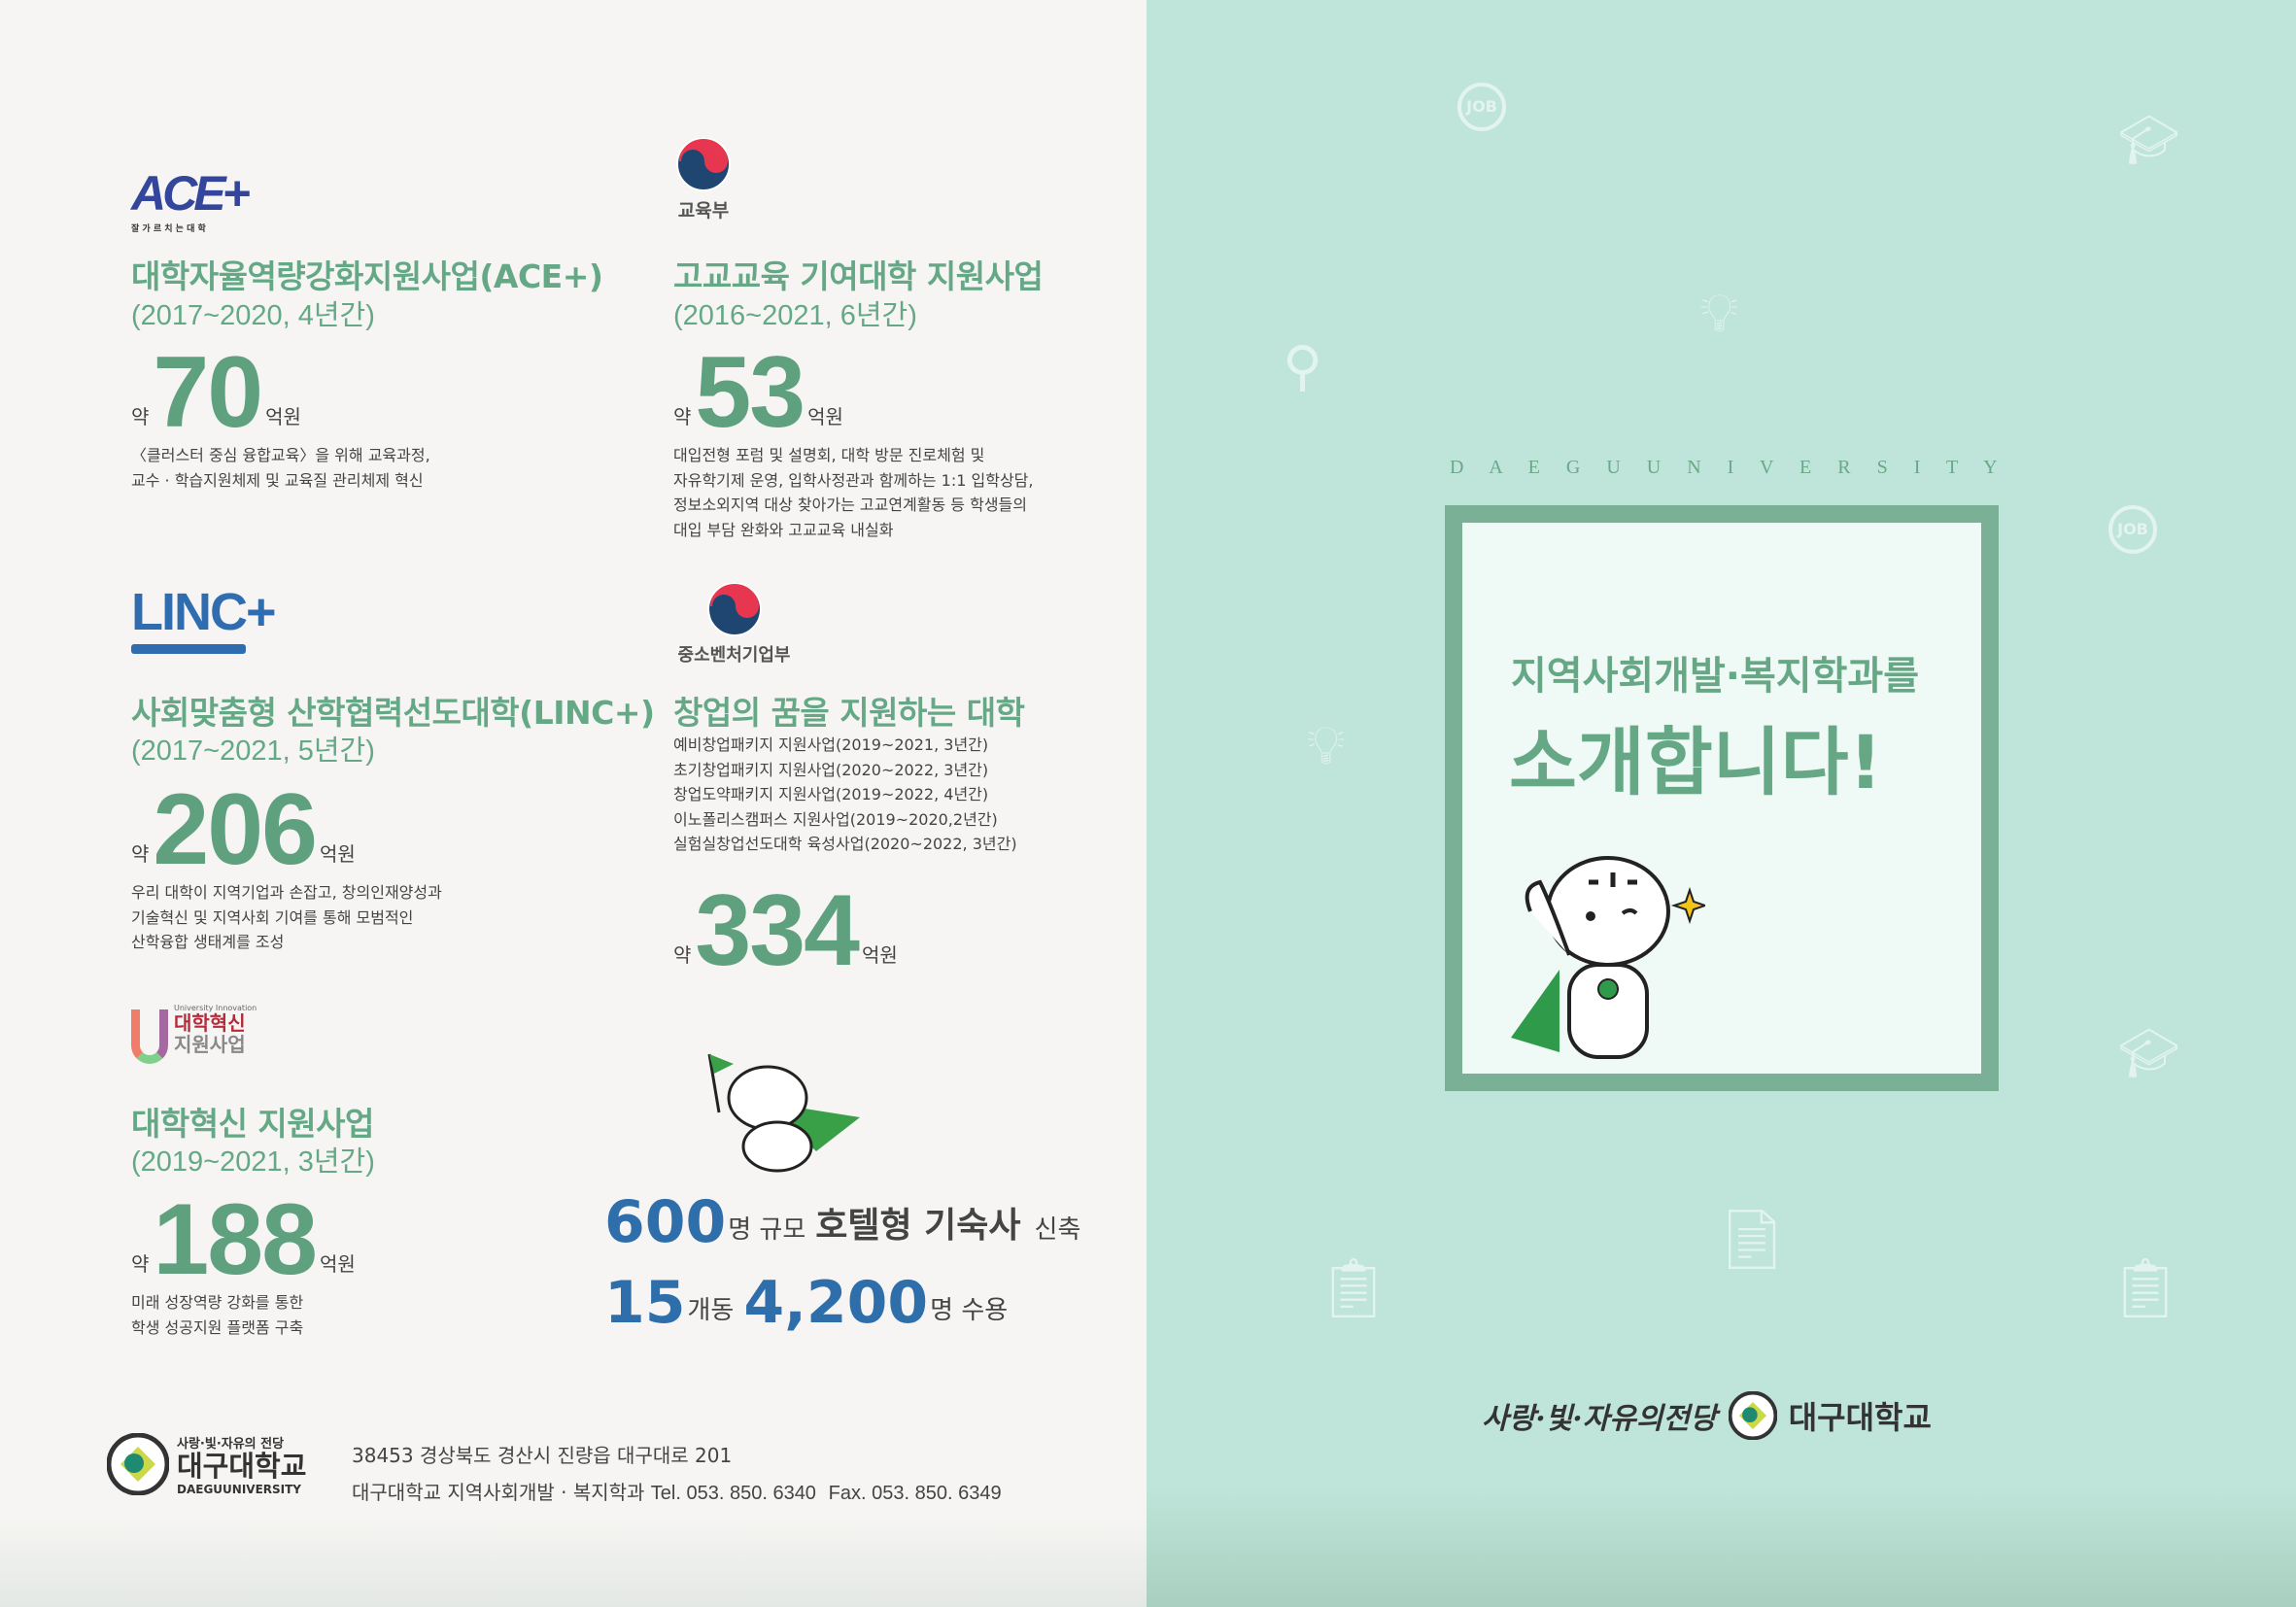 This screenshot has height=1607, width=2296. Describe the element at coordinates (785, 930) in the screenshot. I see `program-amount: 약 334 억원` at that location.